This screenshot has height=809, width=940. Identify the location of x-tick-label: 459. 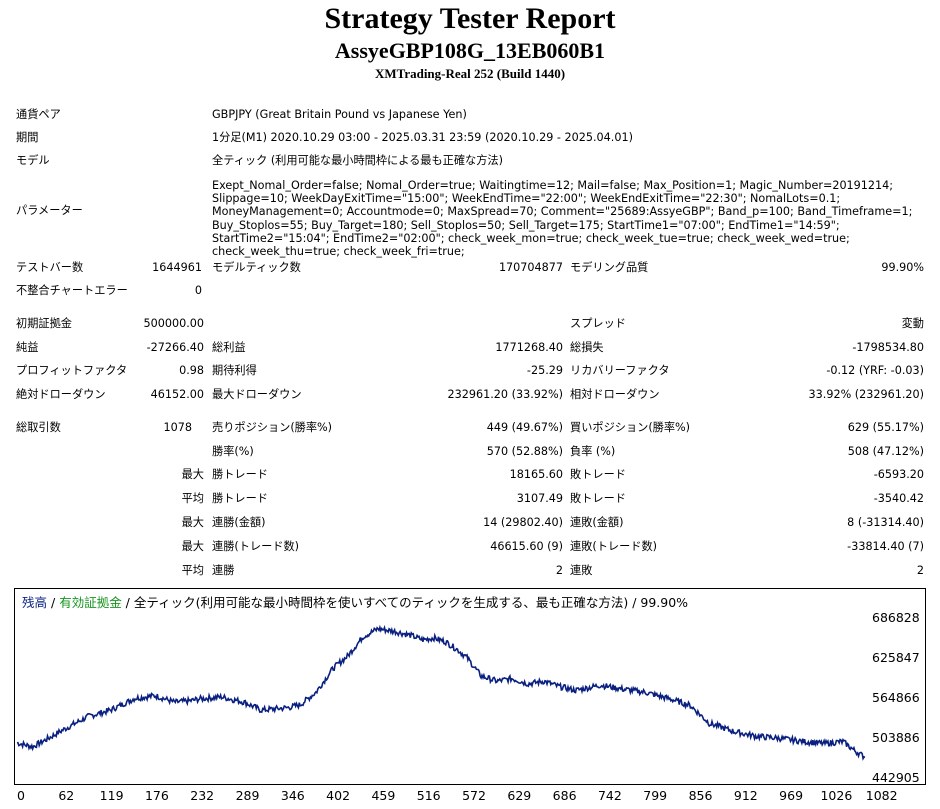
(383, 795).